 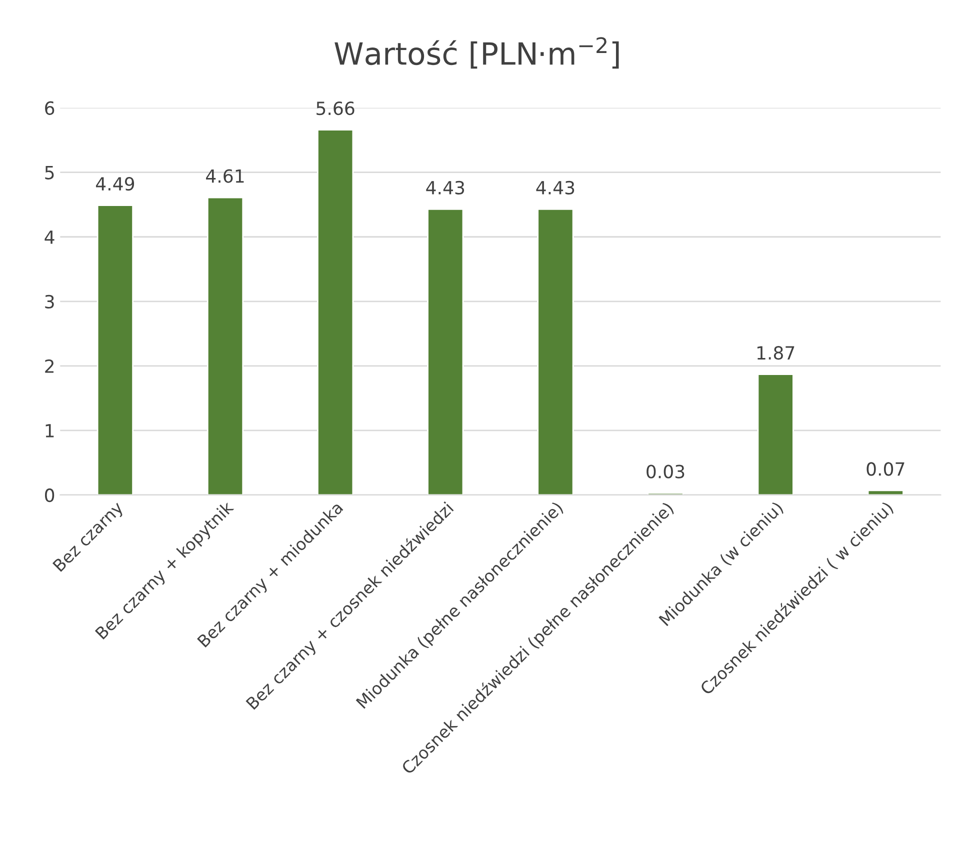 I want to click on y-tick-label: 2, so click(x=49, y=366).